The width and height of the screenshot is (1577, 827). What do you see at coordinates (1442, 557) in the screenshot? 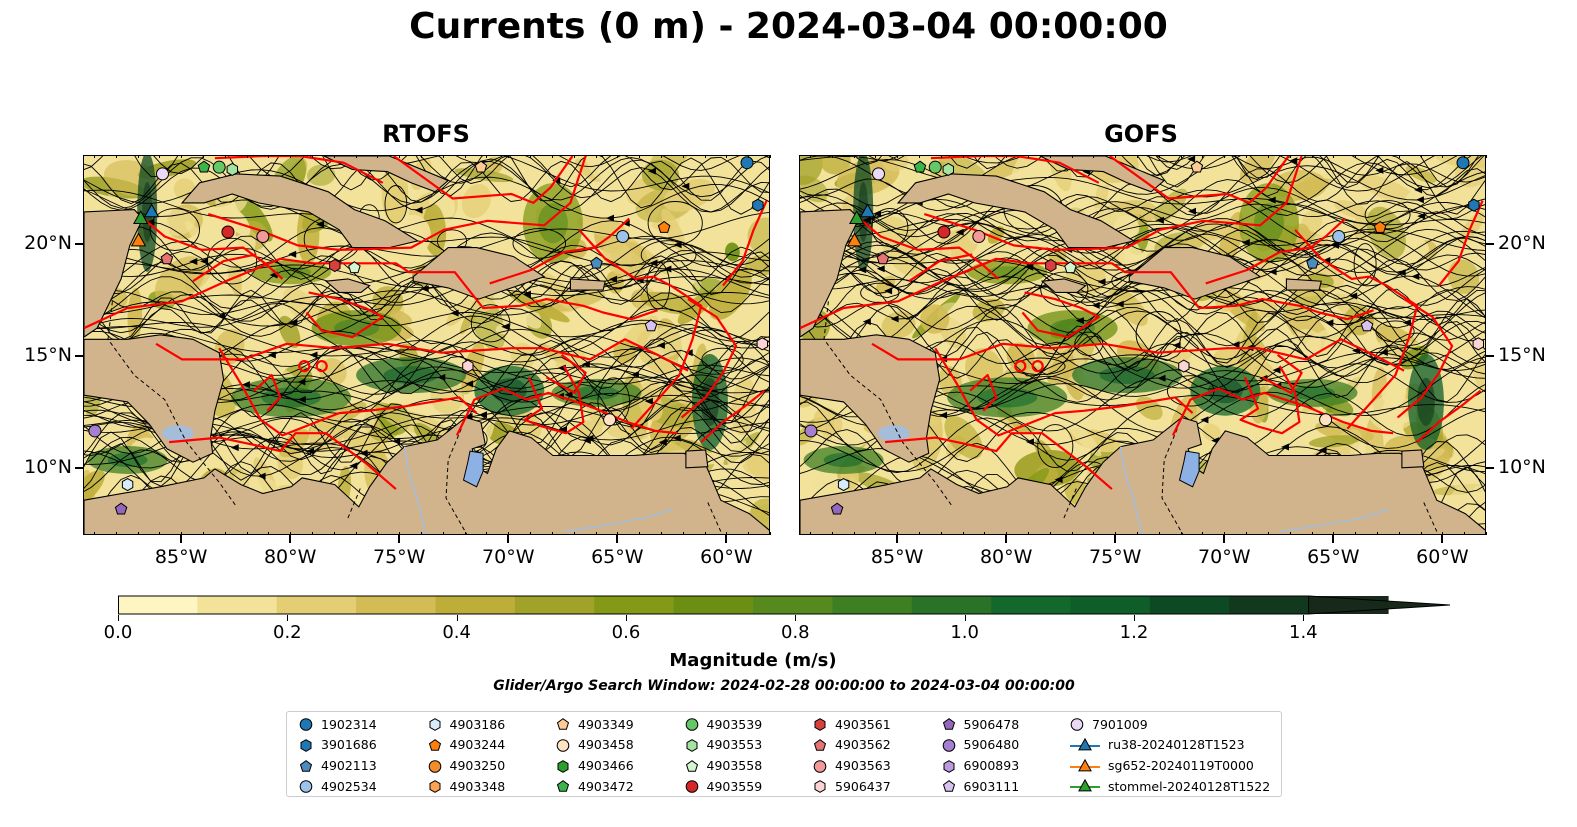
I see `lon-tick-label: 60°W` at bounding box center [1442, 557].